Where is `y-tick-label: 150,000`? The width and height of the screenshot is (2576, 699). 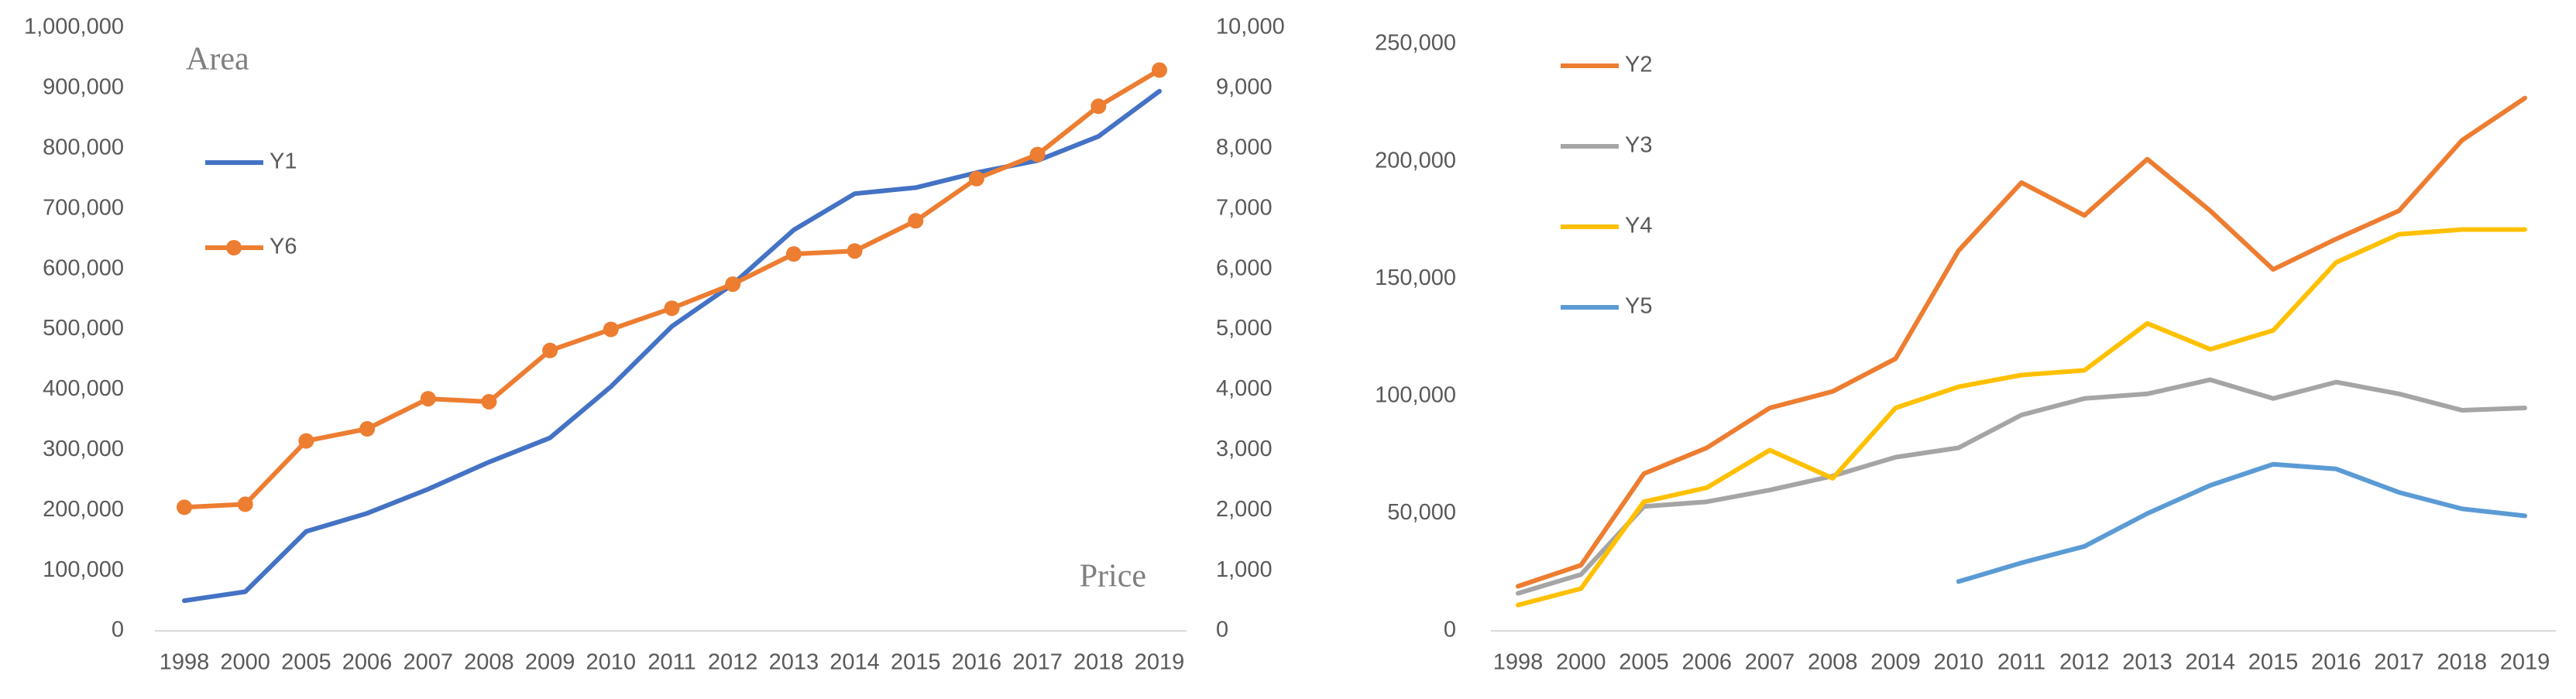 y-tick-label: 150,000 is located at coordinates (1415, 278).